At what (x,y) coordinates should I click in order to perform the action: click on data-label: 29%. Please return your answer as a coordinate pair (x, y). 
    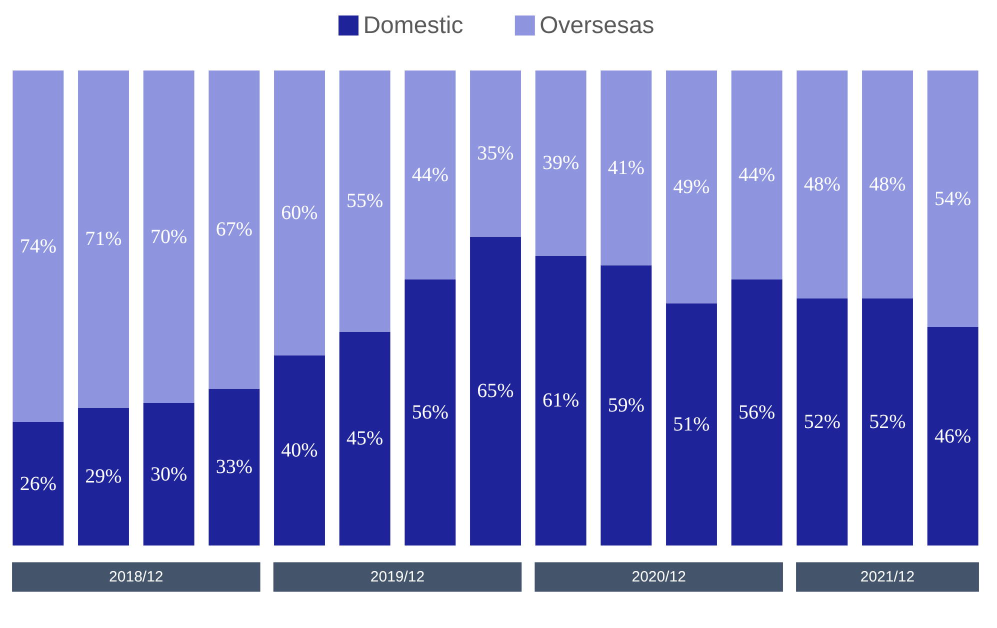
    Looking at the image, I should click on (103, 477).